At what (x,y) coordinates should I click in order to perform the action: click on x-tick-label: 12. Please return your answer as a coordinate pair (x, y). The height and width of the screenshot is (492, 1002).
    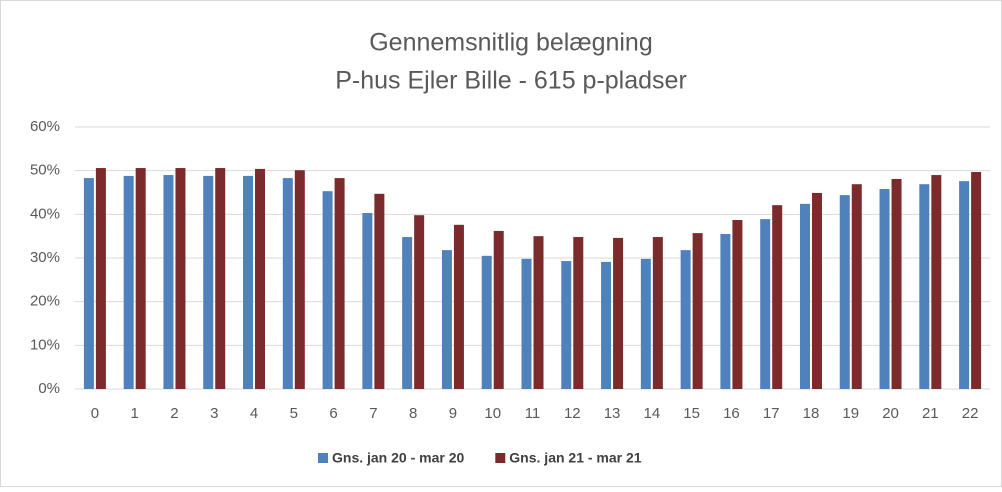
    Looking at the image, I should click on (572, 413).